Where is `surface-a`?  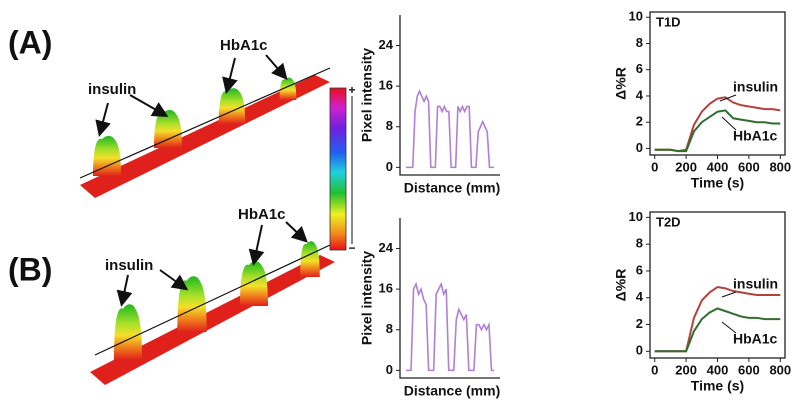 surface-a is located at coordinates (205, 126).